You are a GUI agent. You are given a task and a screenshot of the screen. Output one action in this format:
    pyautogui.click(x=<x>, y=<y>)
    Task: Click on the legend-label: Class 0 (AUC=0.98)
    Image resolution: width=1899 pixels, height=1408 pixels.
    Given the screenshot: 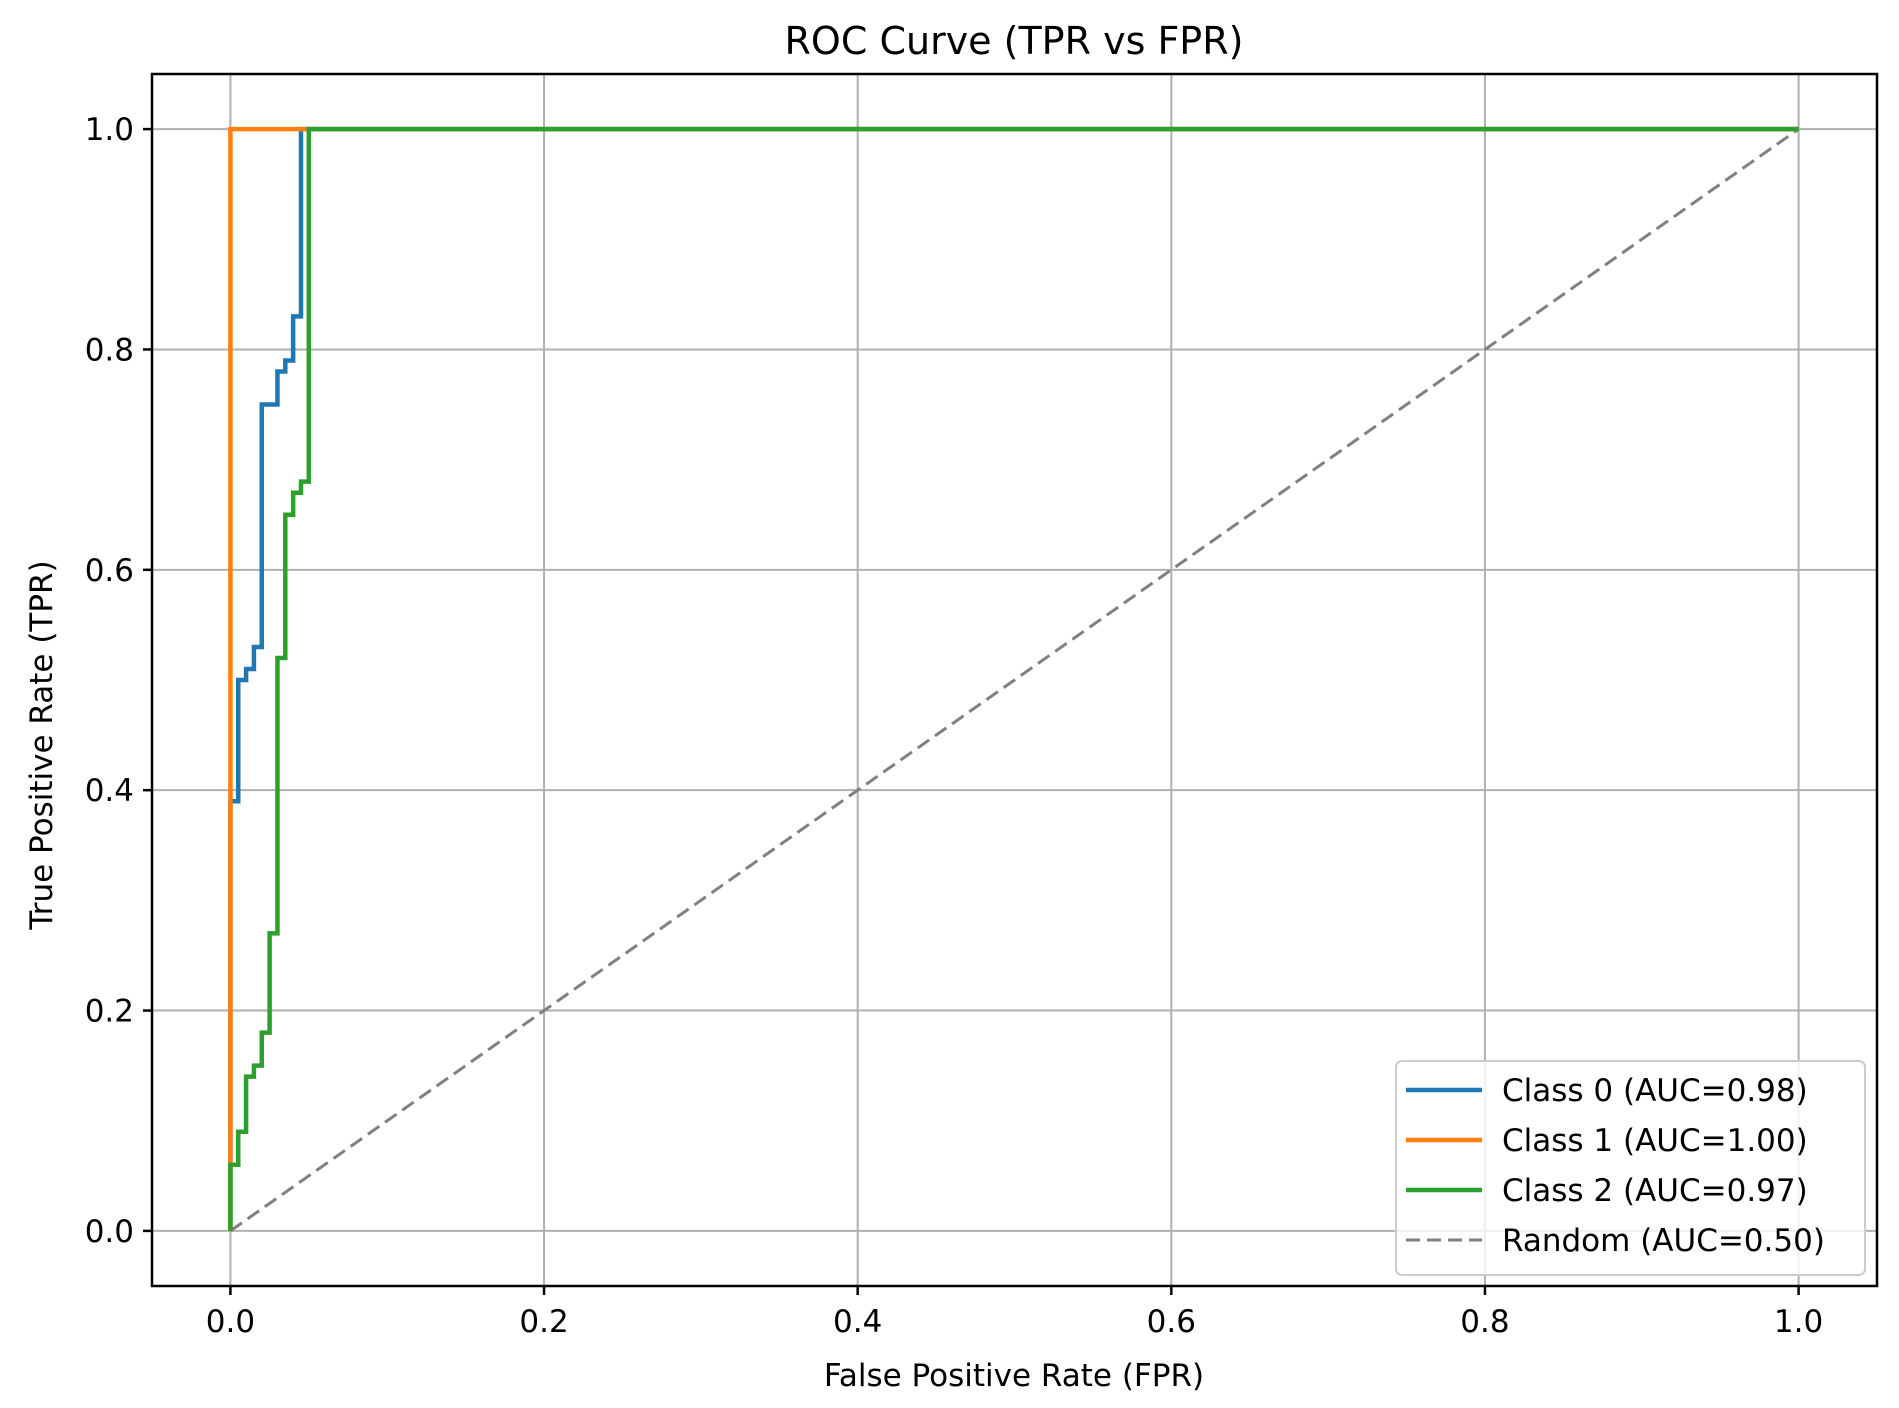 What is the action you would take?
    pyautogui.click(x=1655, y=1091)
    